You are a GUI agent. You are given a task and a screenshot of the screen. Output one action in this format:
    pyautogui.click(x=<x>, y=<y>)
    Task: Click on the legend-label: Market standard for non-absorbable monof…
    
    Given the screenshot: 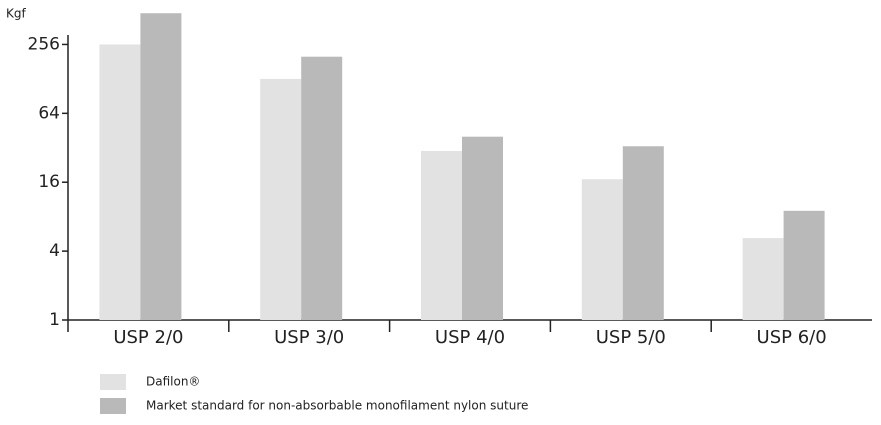 What is the action you would take?
    pyautogui.click(x=337, y=406)
    